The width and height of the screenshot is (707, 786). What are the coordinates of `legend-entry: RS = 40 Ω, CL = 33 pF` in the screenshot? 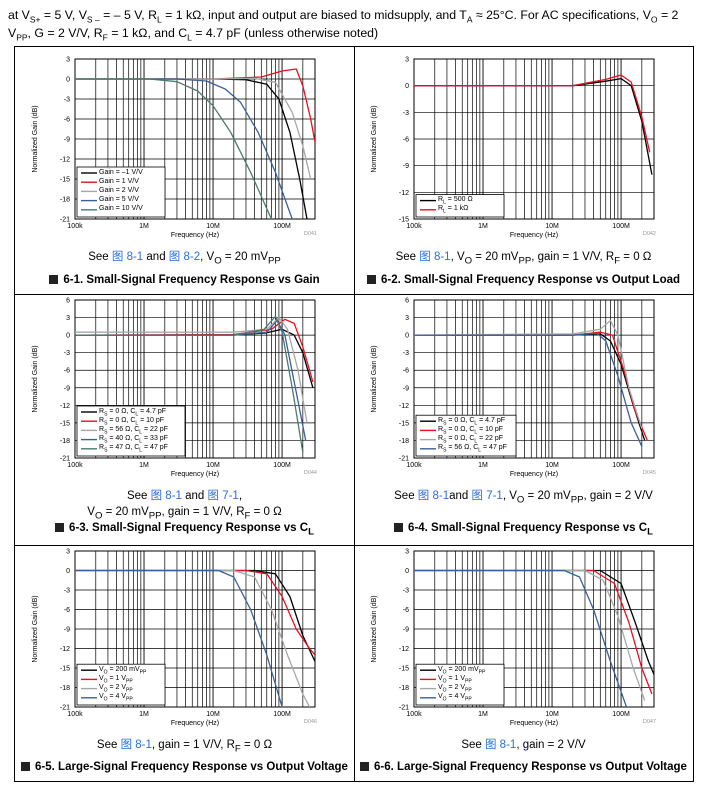 It's located at (133, 439).